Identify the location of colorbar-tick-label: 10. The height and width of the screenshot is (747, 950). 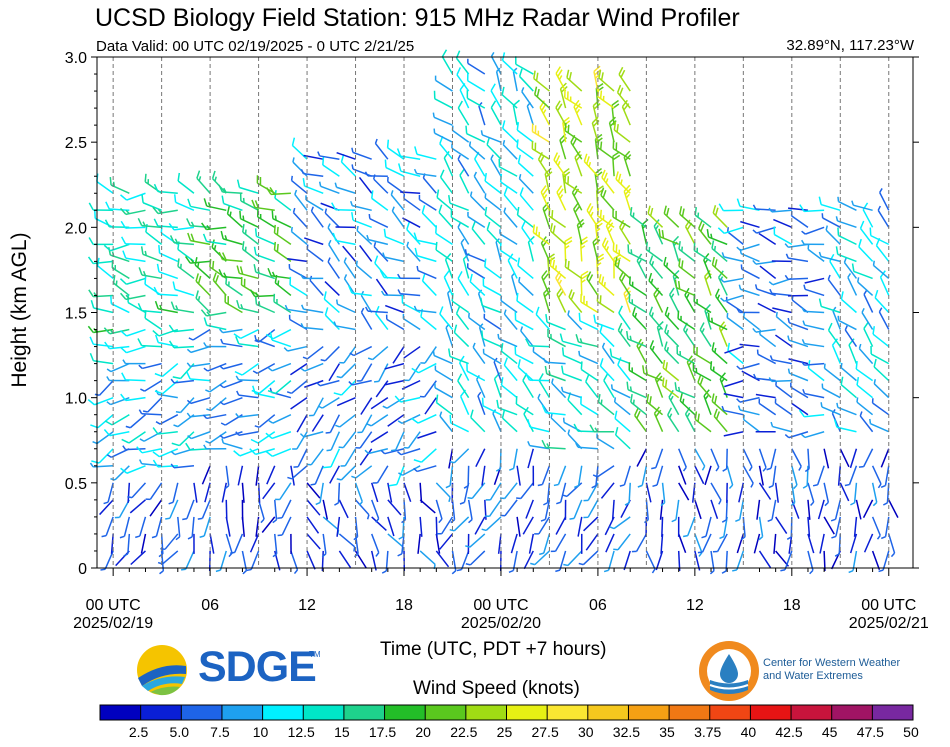
(261, 732).